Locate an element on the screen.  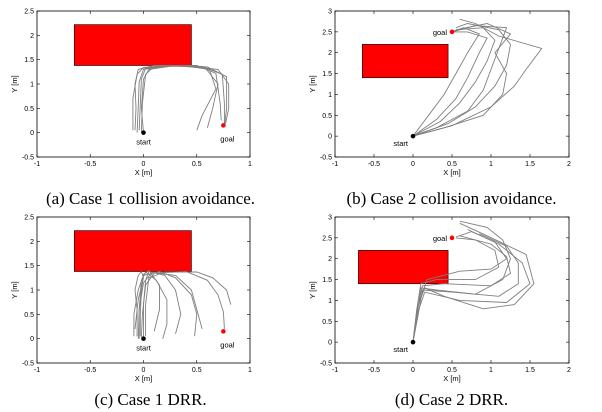
caption-c: (c) Case 1 DRR. is located at coordinates (150, 399).